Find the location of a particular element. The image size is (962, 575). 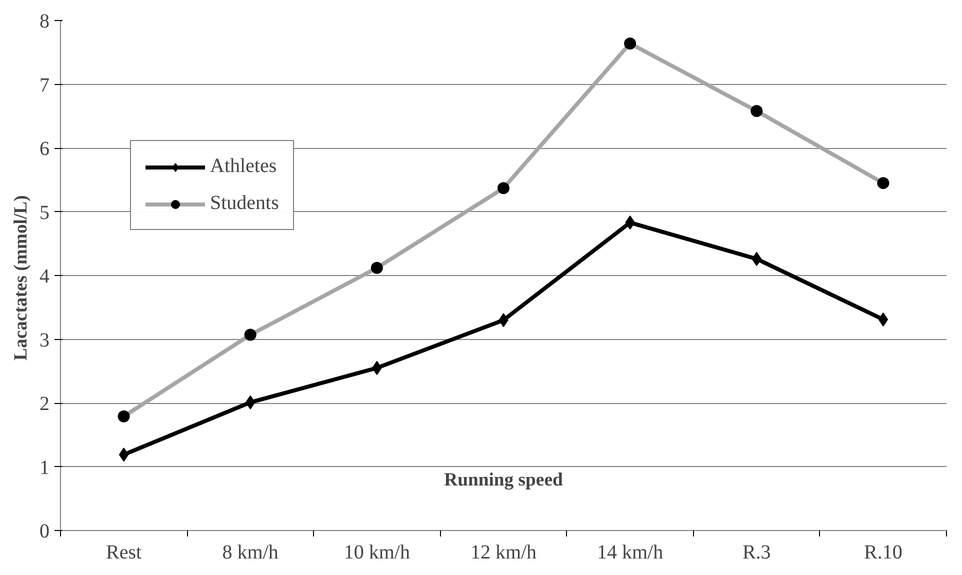

x-tick-label: Rest is located at coordinates (124, 553).